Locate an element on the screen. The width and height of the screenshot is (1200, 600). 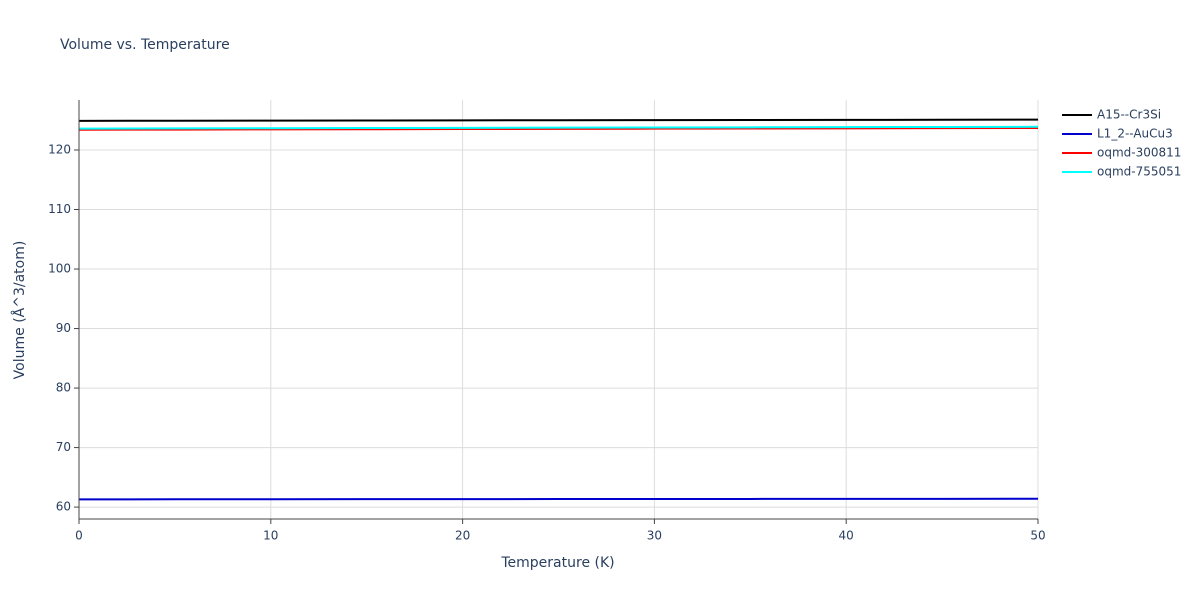
x-axis-title: Temperature (K) is located at coordinates (557, 563).